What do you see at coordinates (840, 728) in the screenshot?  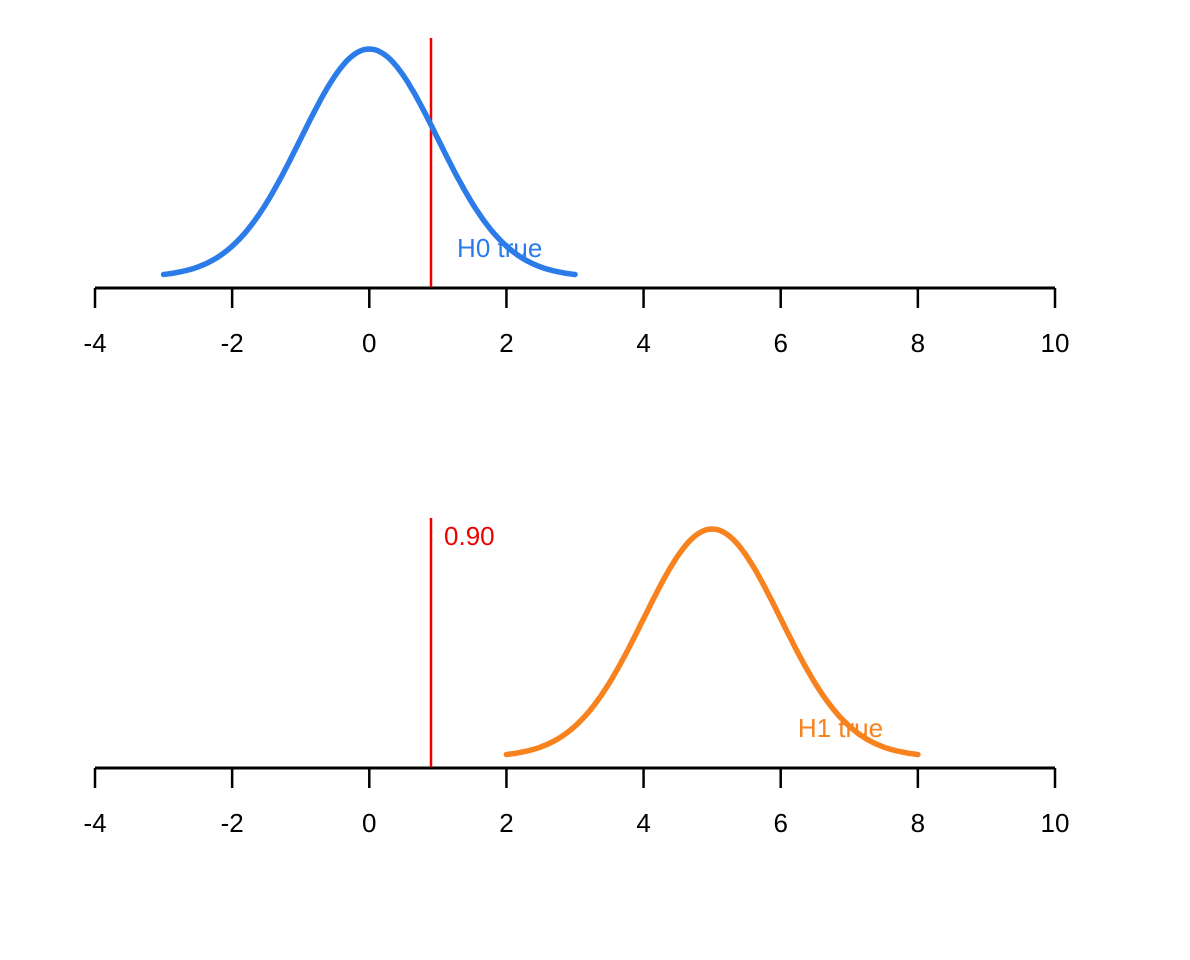 I see `h1-curve-label: H1 true` at bounding box center [840, 728].